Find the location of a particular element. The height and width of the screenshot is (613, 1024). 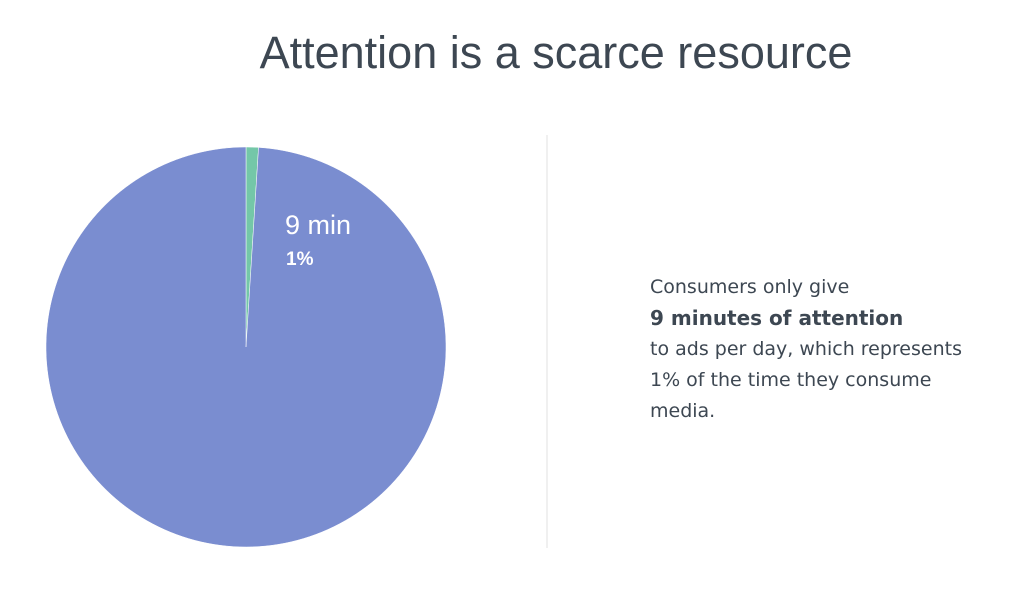

highlight: 9 minutes of attention is located at coordinates (777, 318).